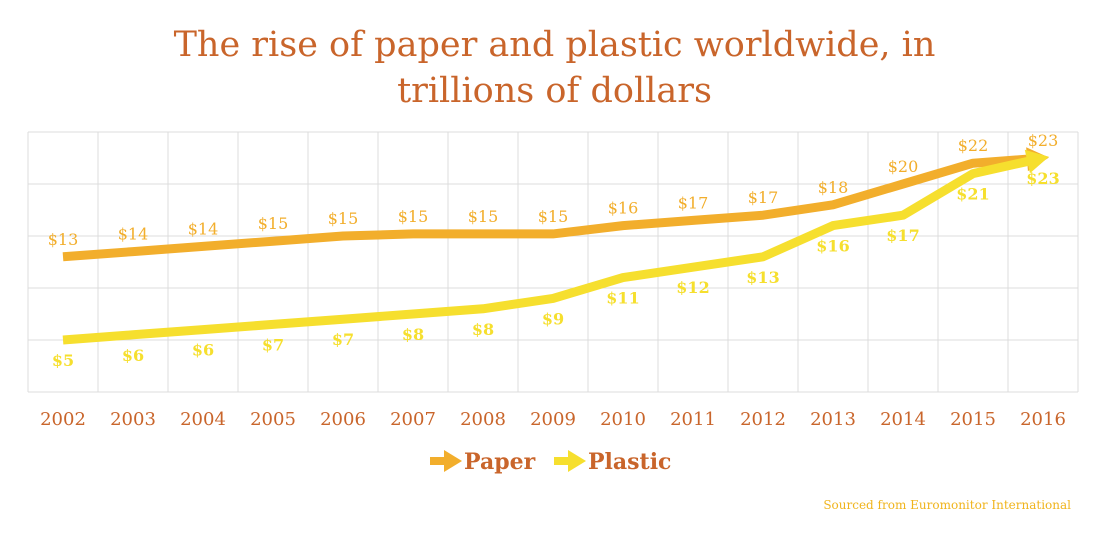 Image resolution: width=1109 pixels, height=534 pixels. What do you see at coordinates (623, 208) in the screenshot?
I see `data-label-paper: $16` at bounding box center [623, 208].